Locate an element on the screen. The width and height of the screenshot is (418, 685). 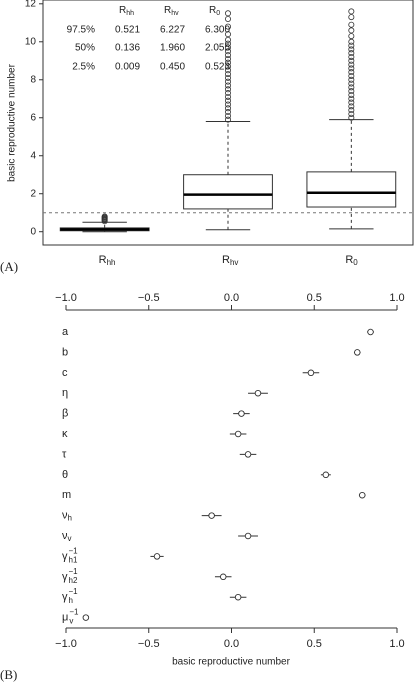
label: a is located at coordinates (65, 332).